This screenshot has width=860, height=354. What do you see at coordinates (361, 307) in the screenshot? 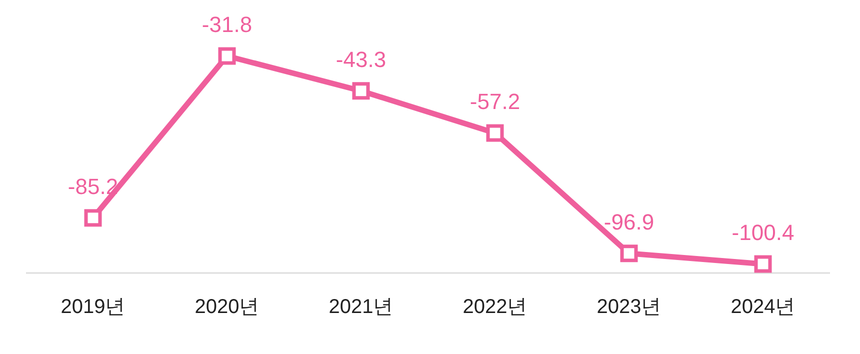
I see `x-tick-label: 2021년` at bounding box center [361, 307].